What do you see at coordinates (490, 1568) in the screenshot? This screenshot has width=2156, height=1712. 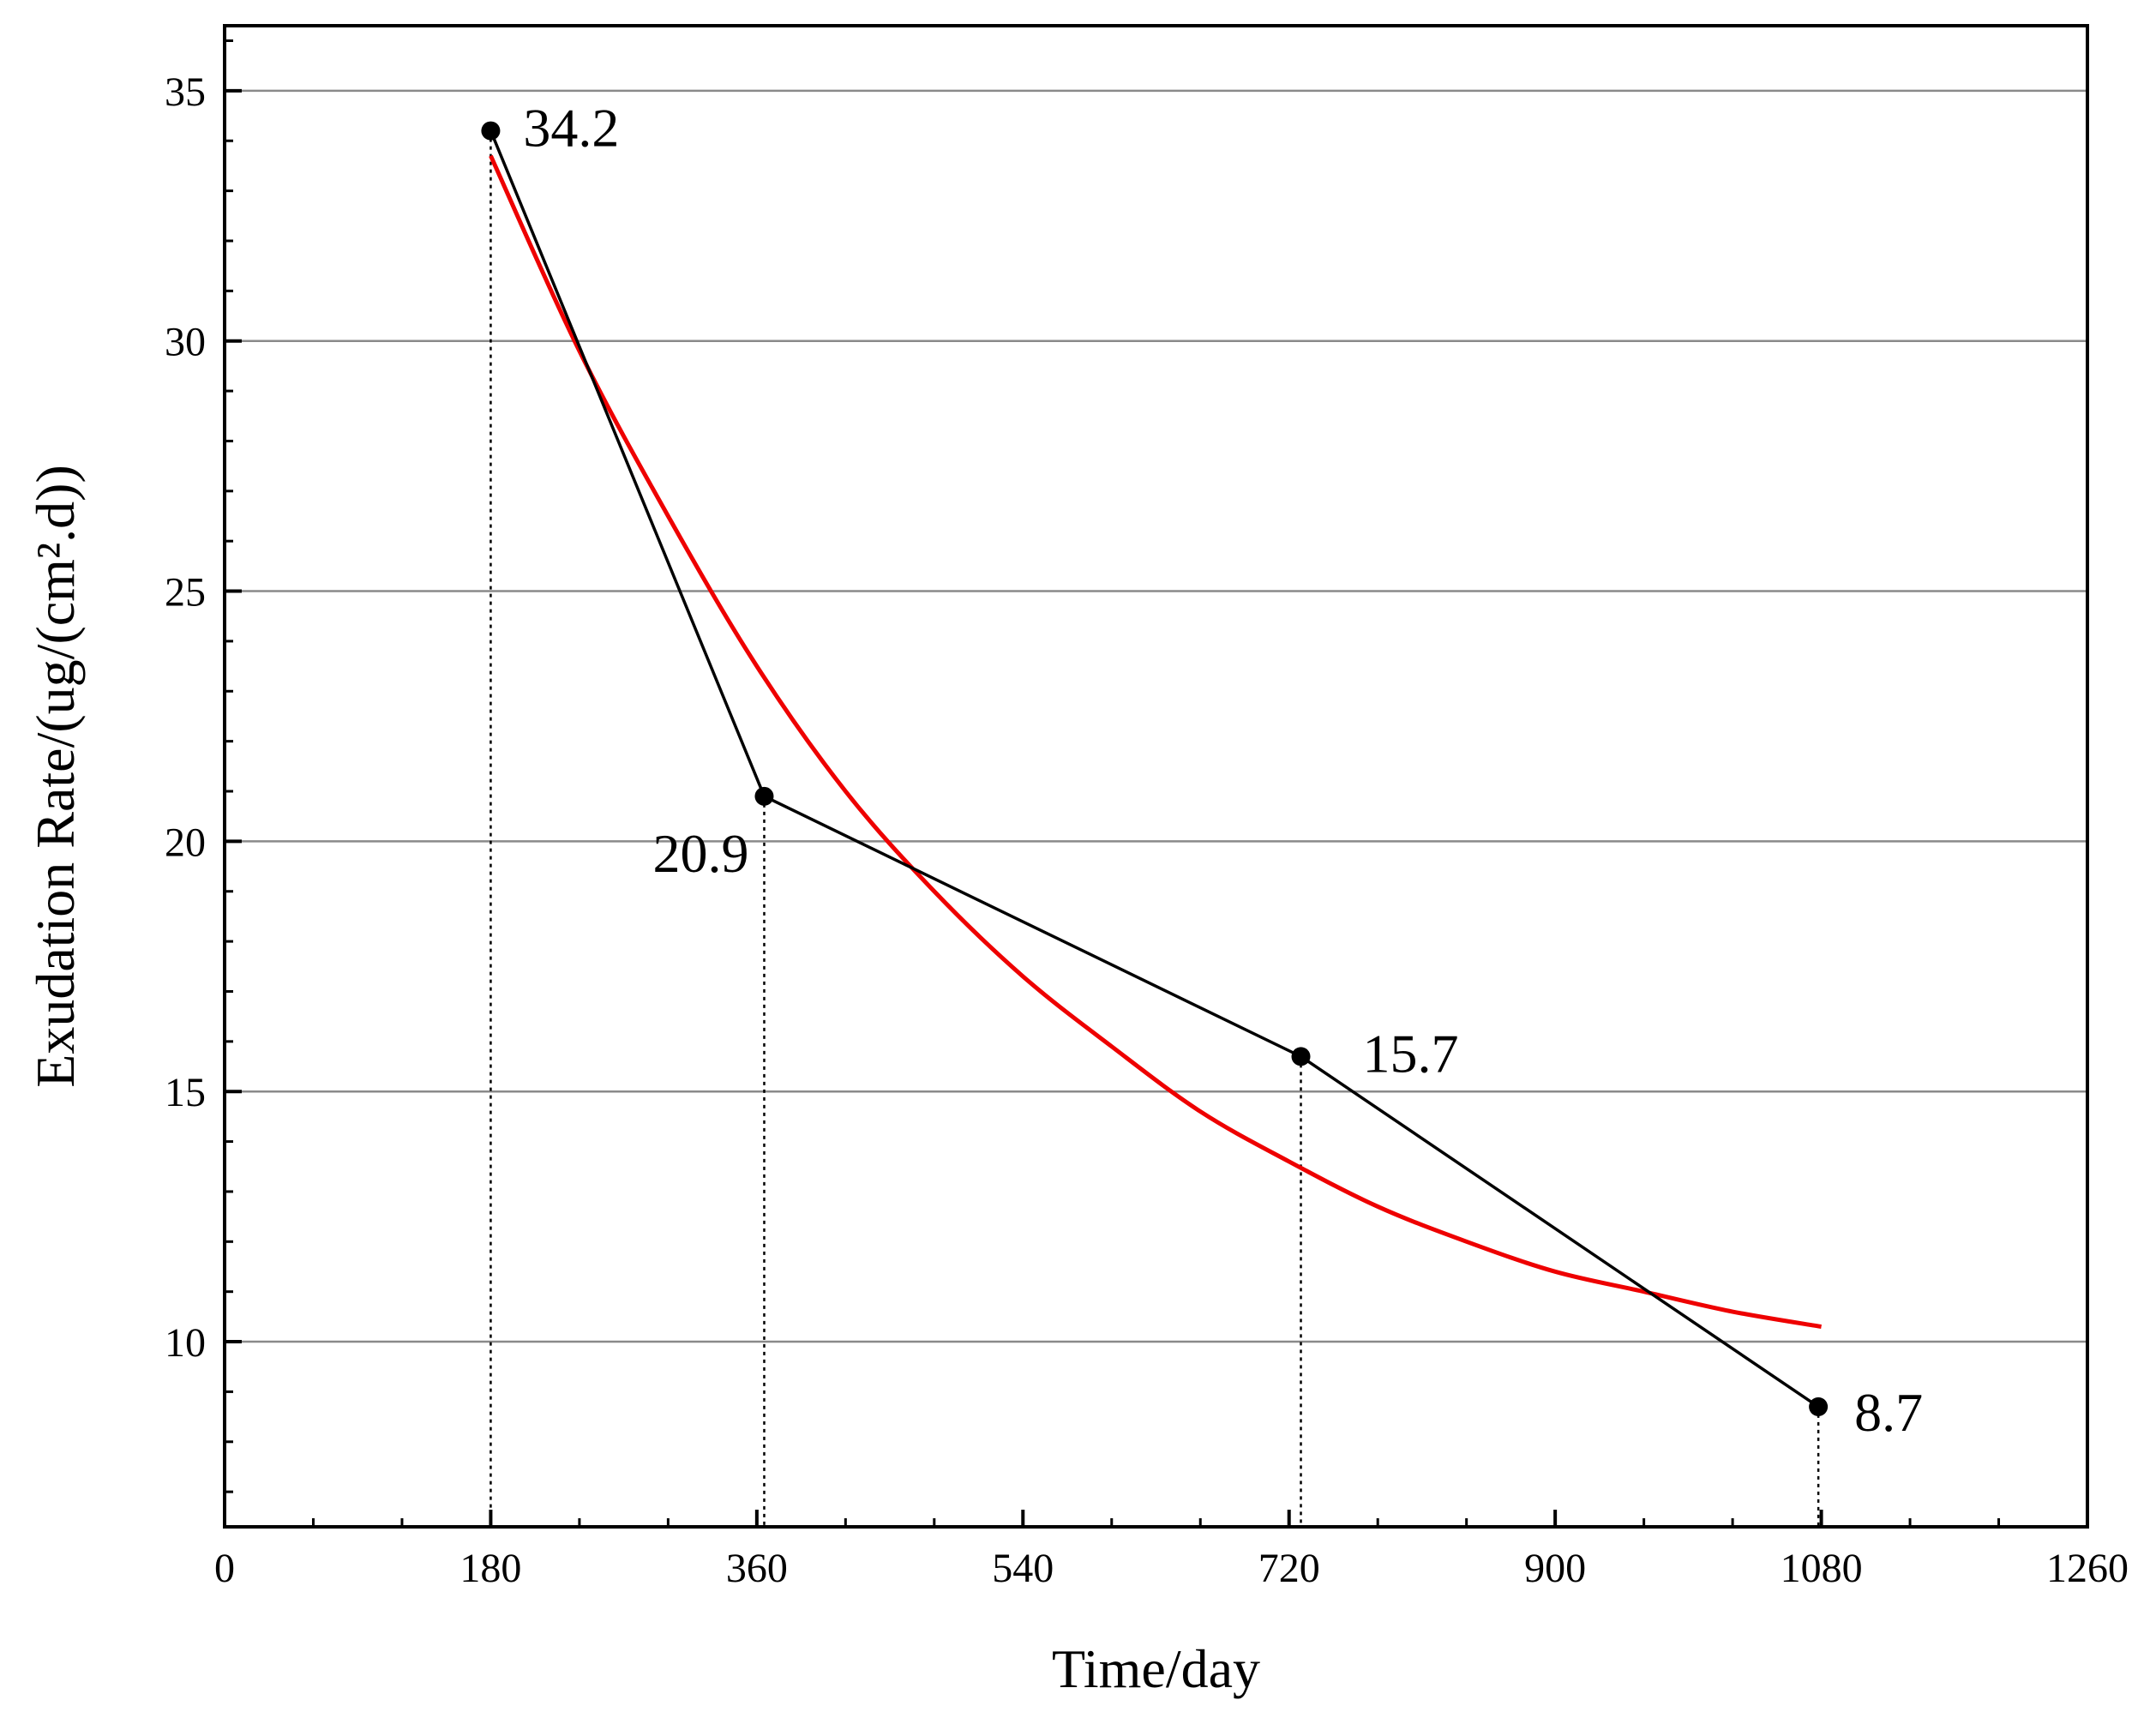 I see `x-tick-label-180: 180` at bounding box center [490, 1568].